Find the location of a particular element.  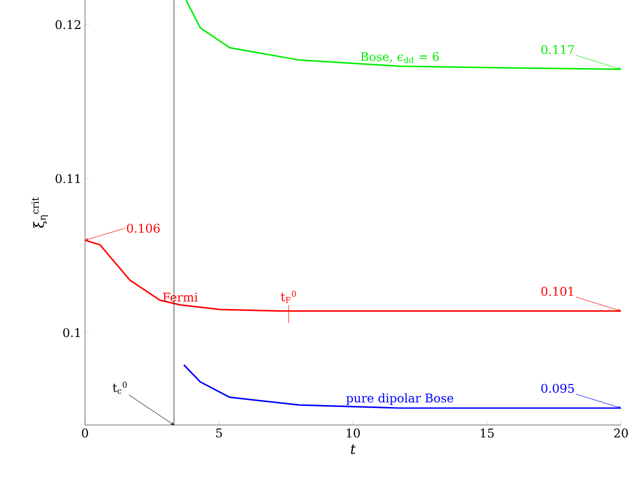

x-tick-label: 10 is located at coordinates (353, 433).